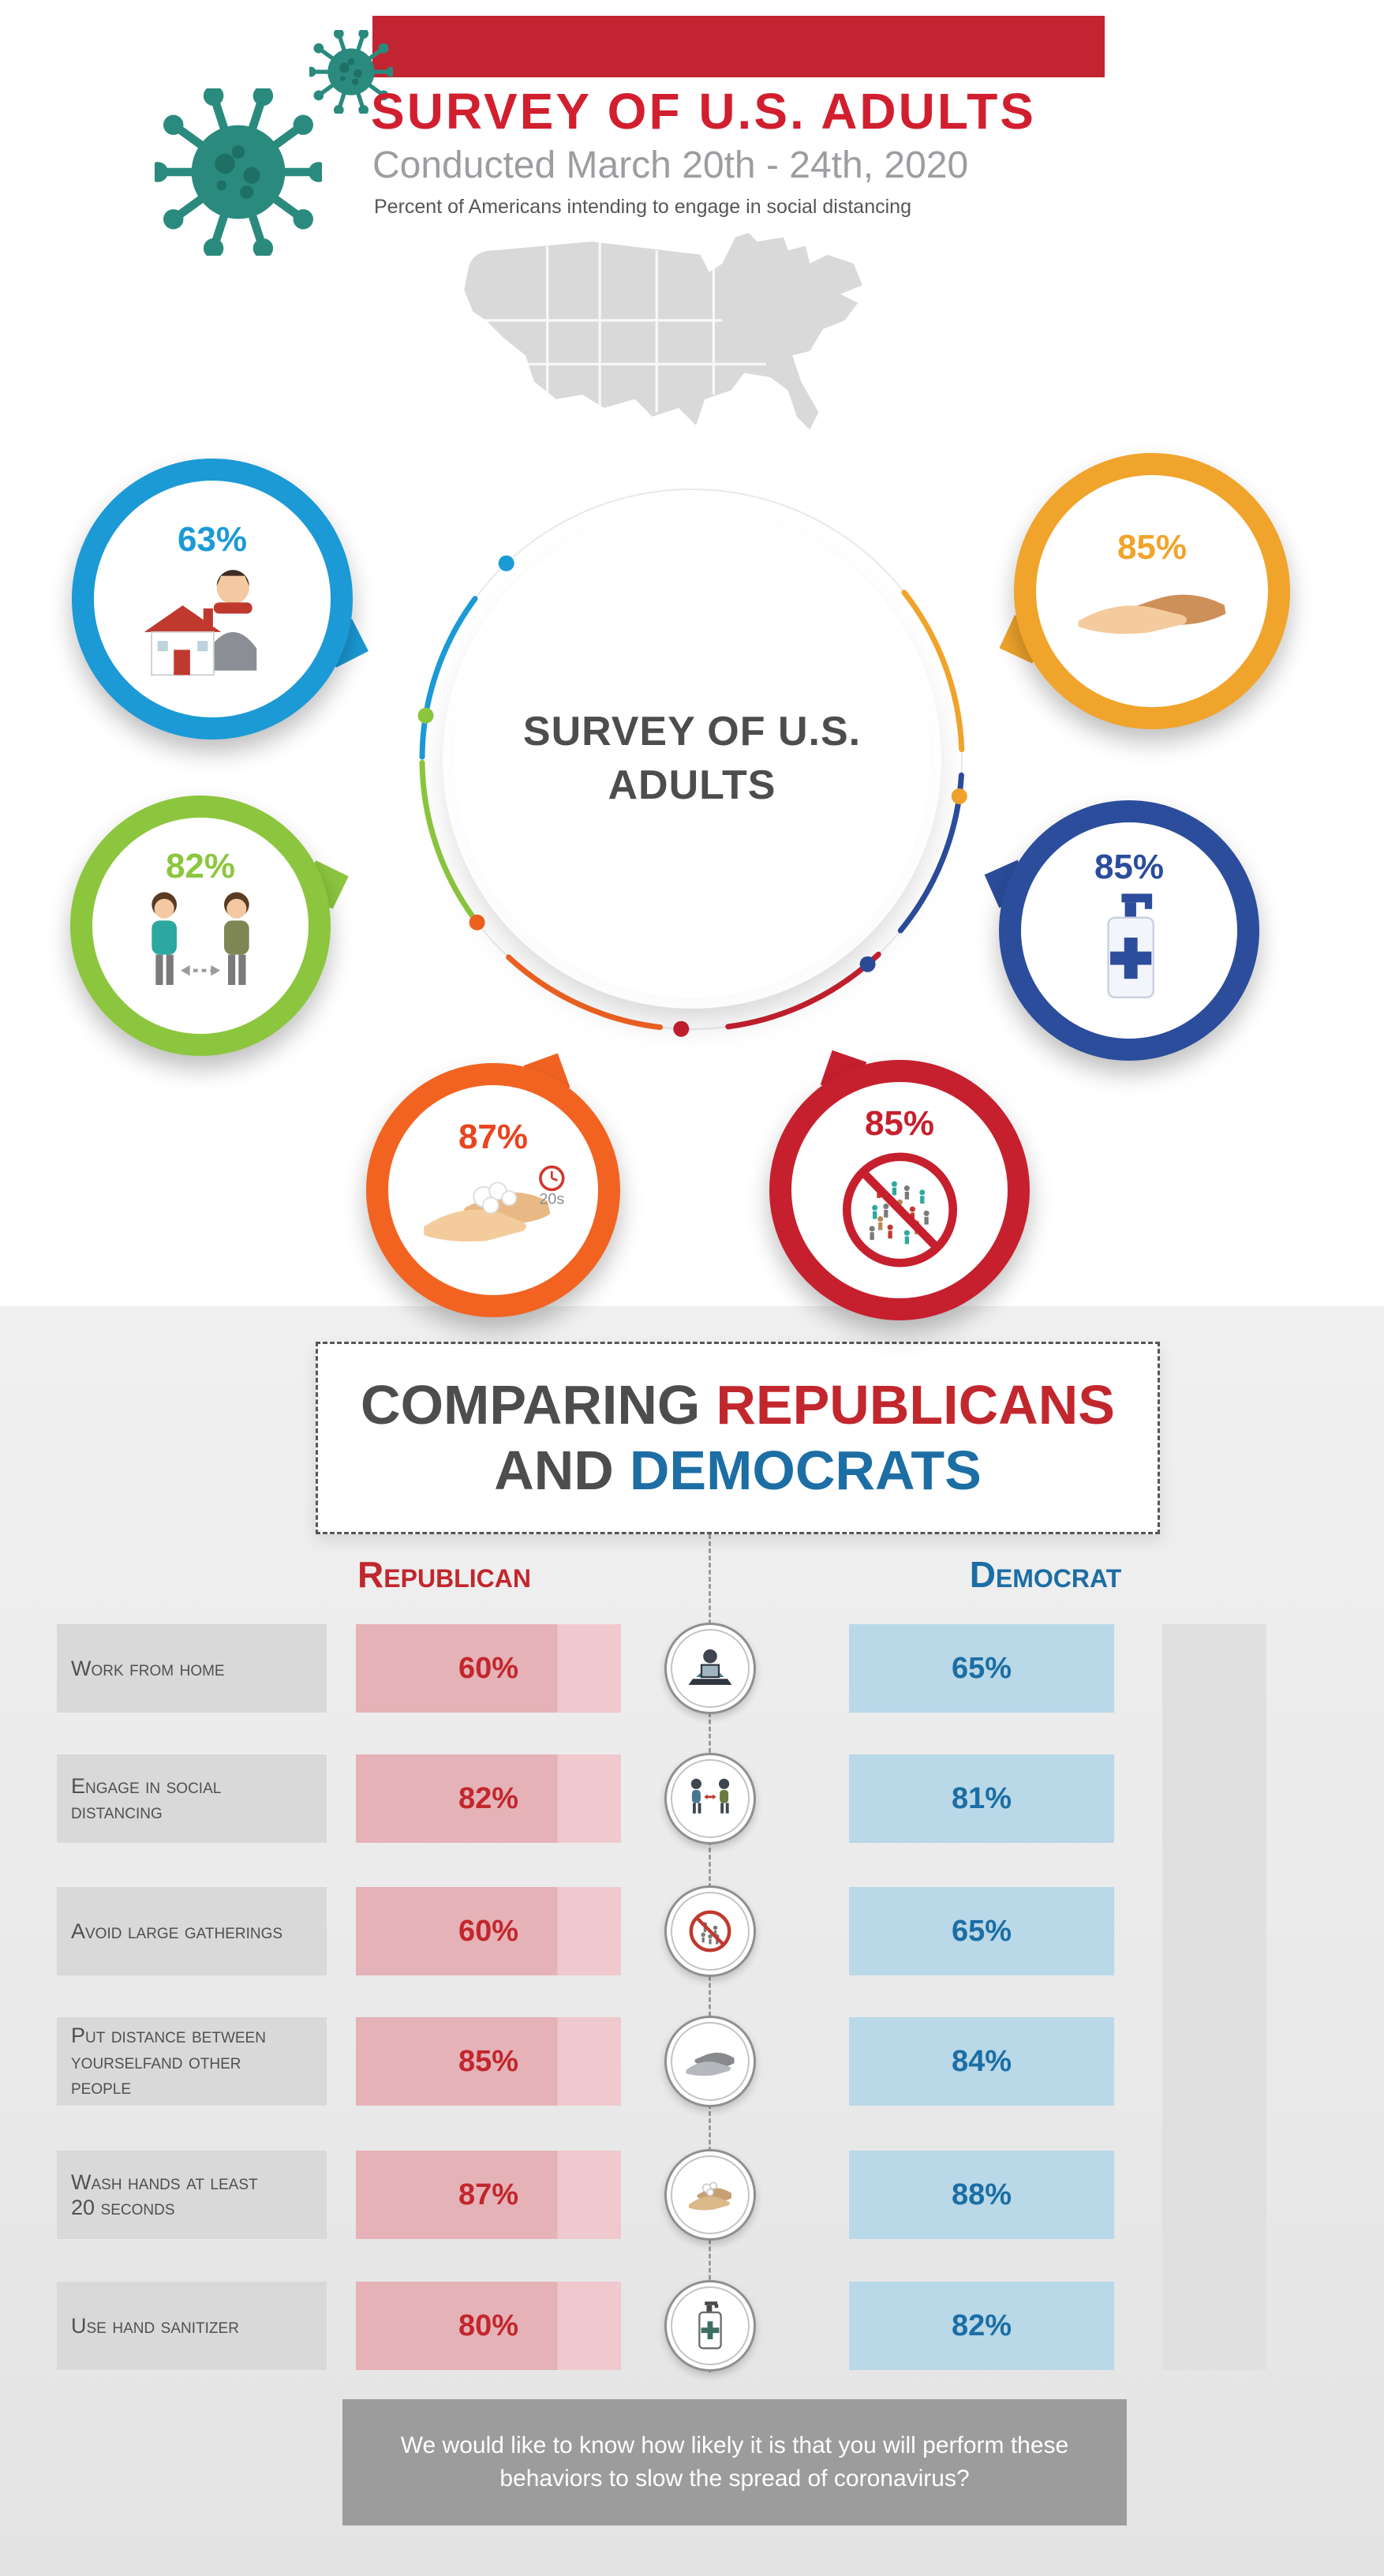  Describe the element at coordinates (192, 1668) in the screenshot. I see `row-label: Work from home` at that location.